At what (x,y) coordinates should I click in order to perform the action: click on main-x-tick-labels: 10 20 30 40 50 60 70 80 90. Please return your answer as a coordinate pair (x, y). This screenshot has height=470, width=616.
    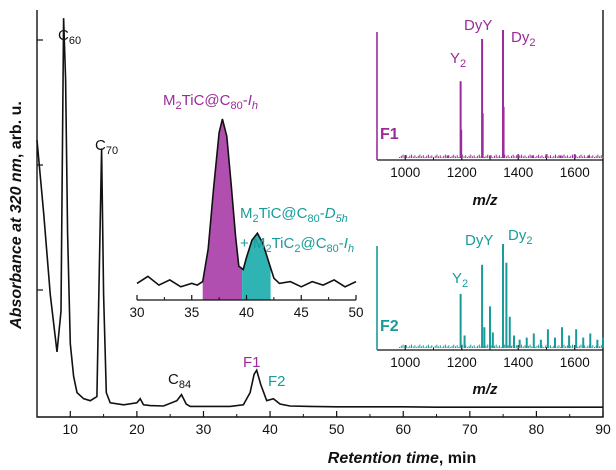
    Looking at the image, I should click on (337, 429).